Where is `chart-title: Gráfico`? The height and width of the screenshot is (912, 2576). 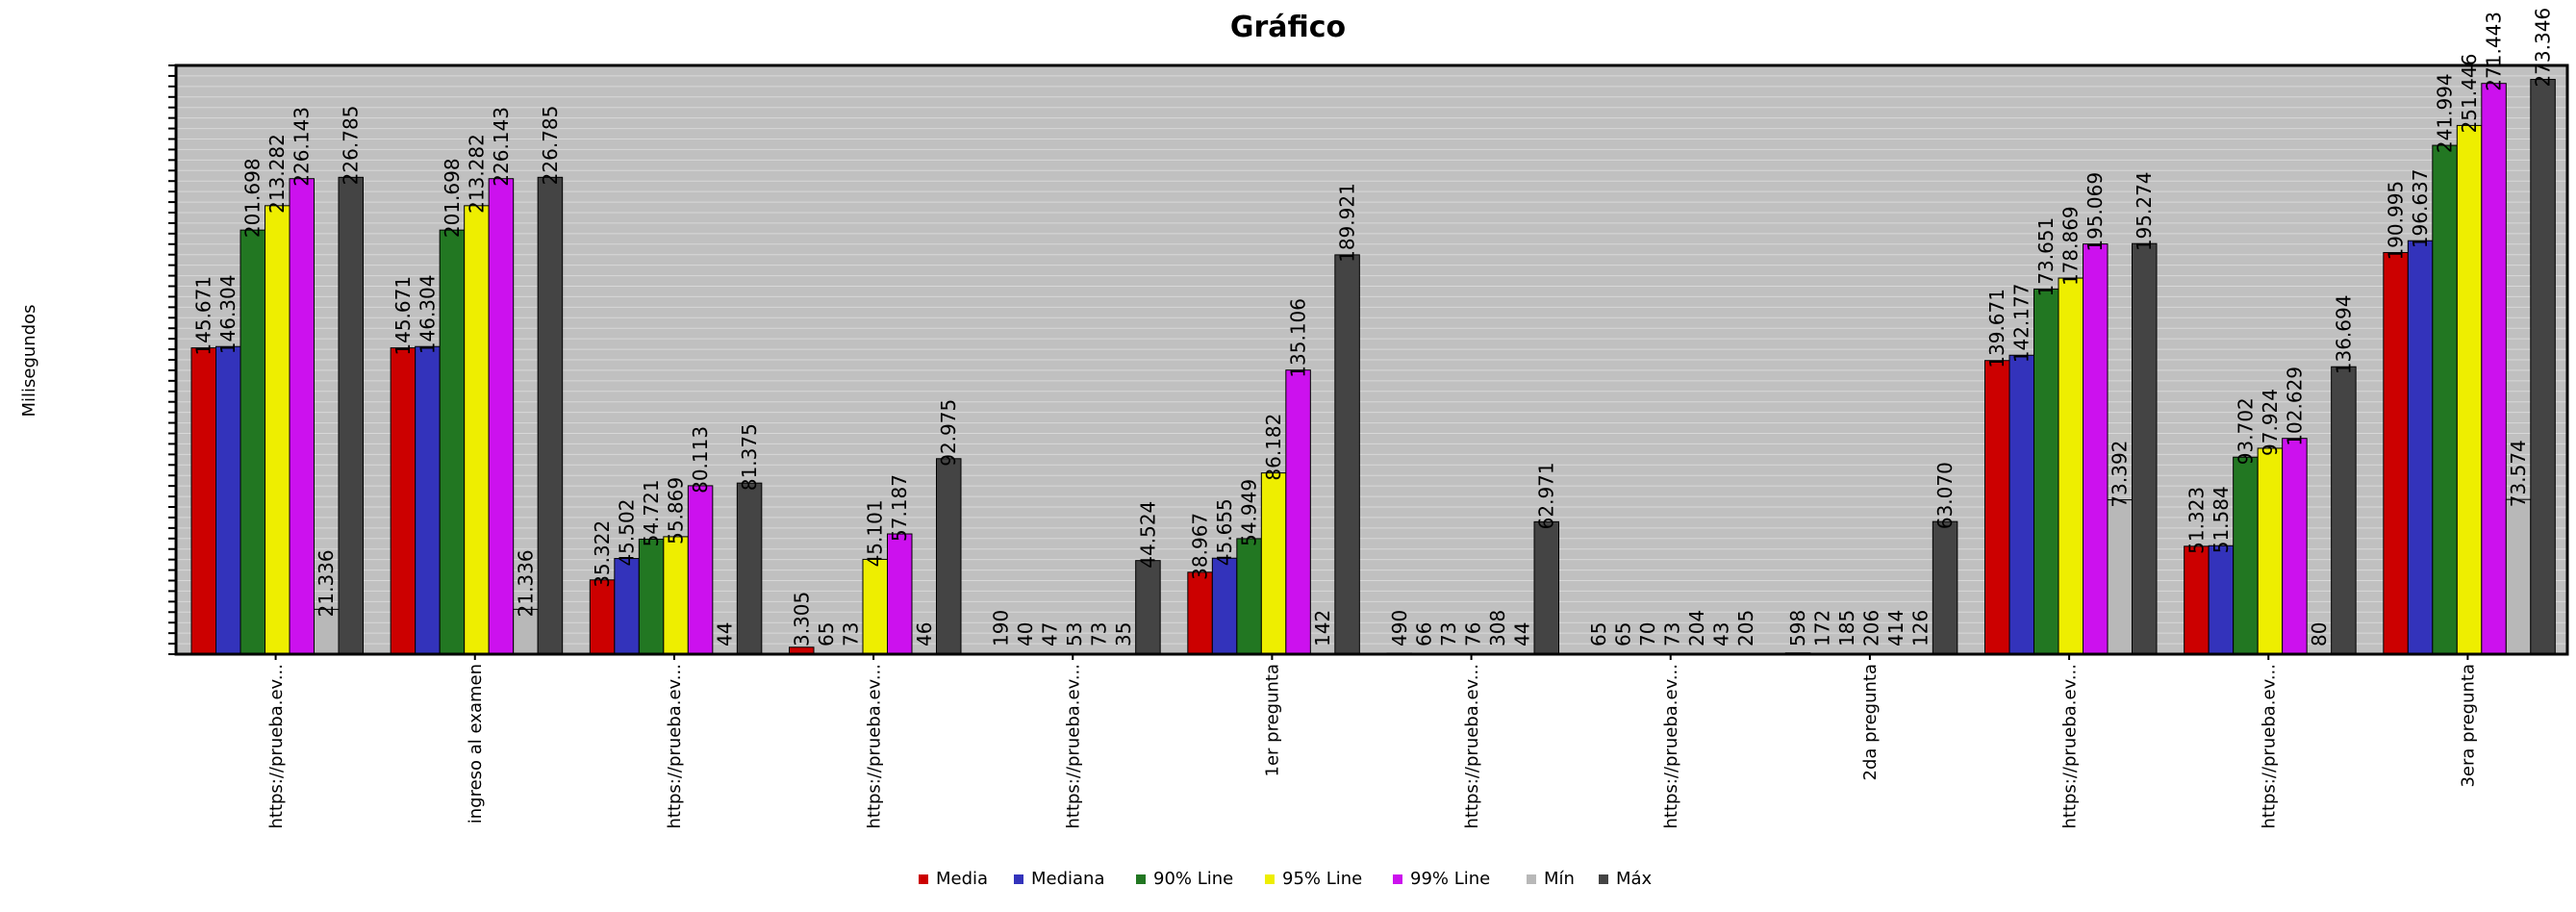 chart-title: Gráfico is located at coordinates (1288, 27).